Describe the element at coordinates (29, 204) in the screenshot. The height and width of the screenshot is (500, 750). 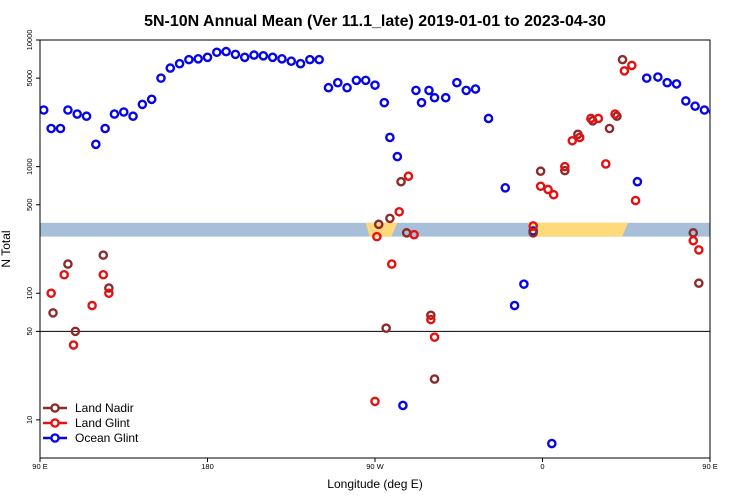
I see `y-tick-label: 500` at that location.